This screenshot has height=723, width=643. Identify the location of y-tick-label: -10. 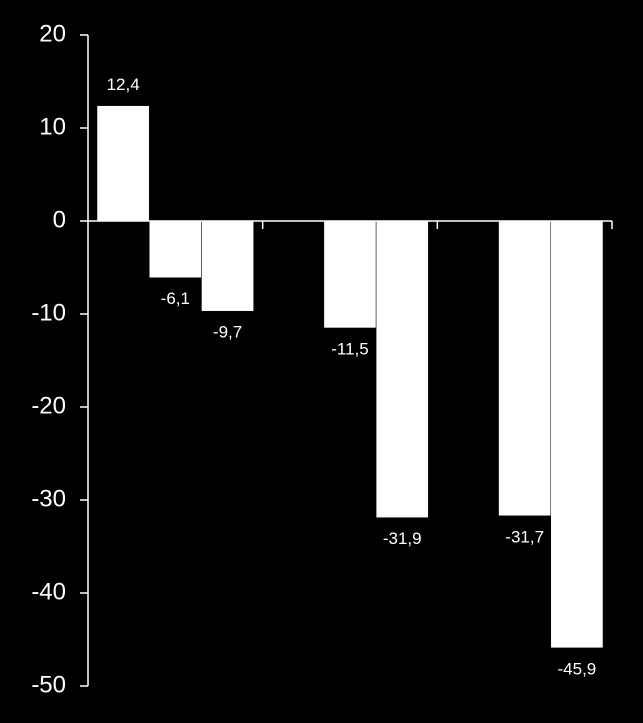
(48, 312).